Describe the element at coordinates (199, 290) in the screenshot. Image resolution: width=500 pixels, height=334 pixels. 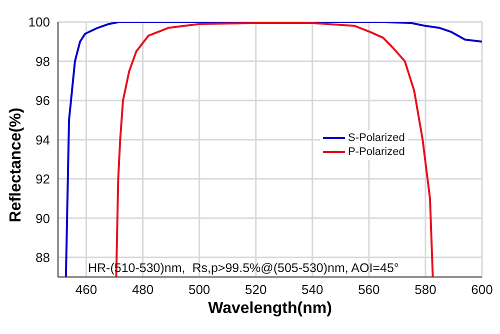
I see `x-tick-label: 500` at that location.